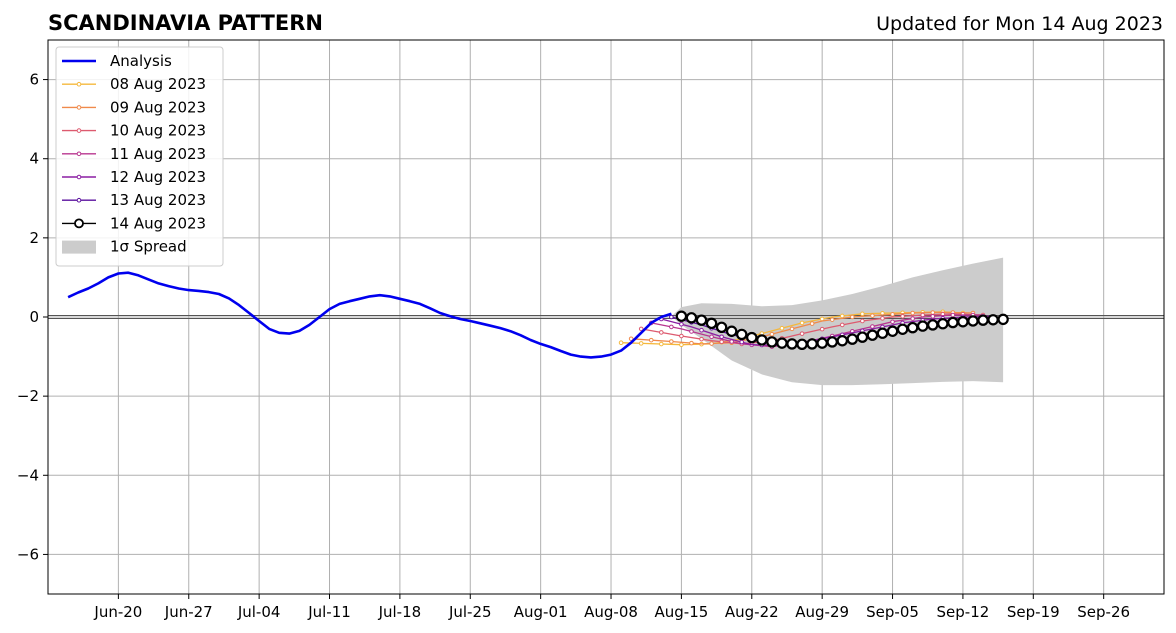 This screenshot has height=633, width=1176. I want to click on legend-label: 10 Aug 2023, so click(158, 131).